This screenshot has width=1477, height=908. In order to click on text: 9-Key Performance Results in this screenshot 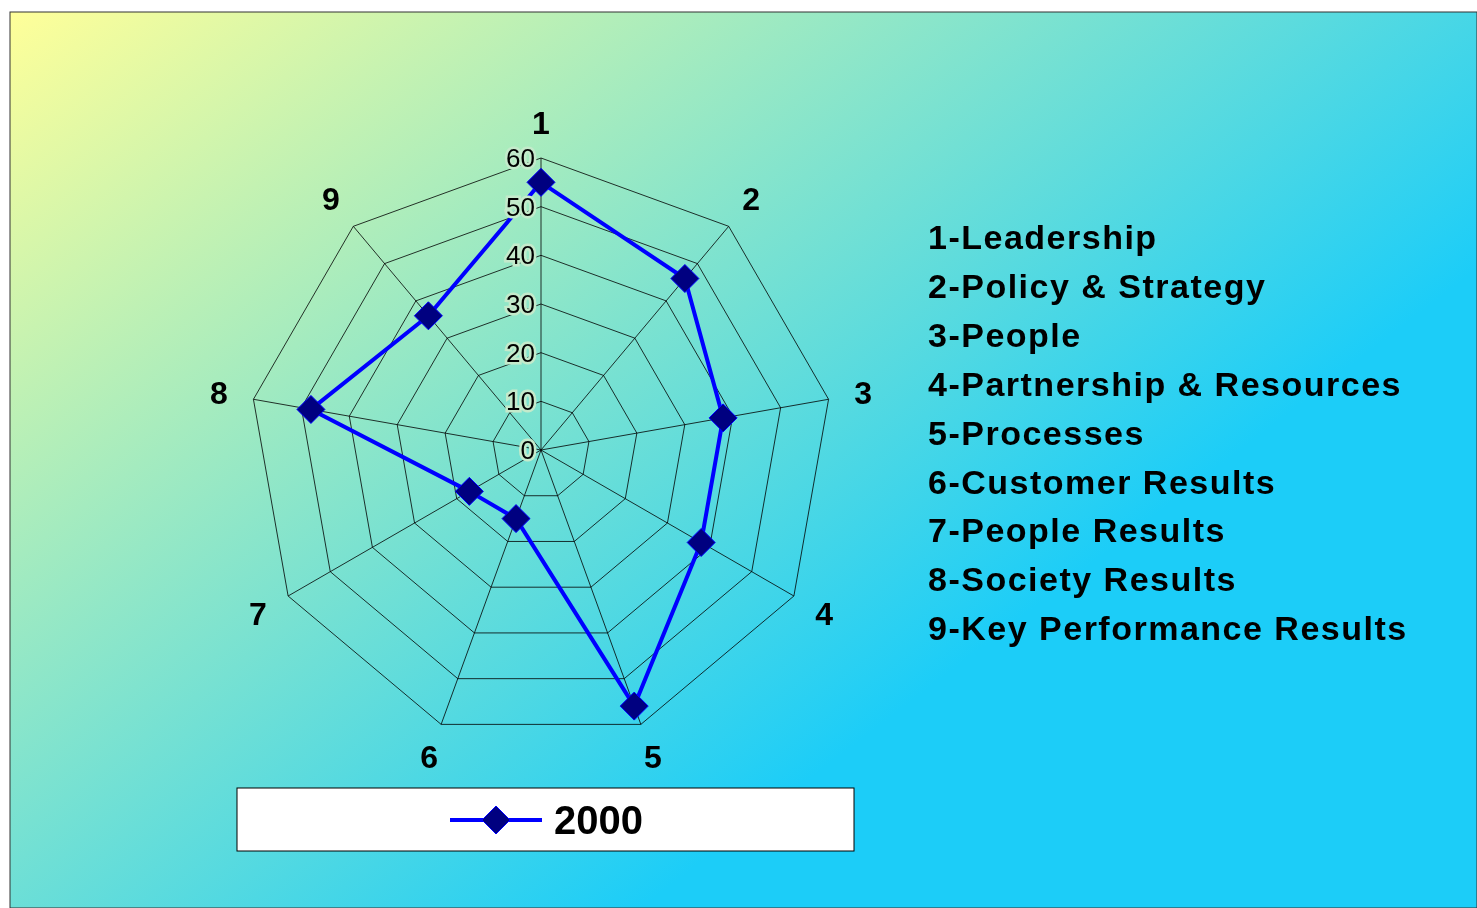, I will do `click(1168, 628)`.